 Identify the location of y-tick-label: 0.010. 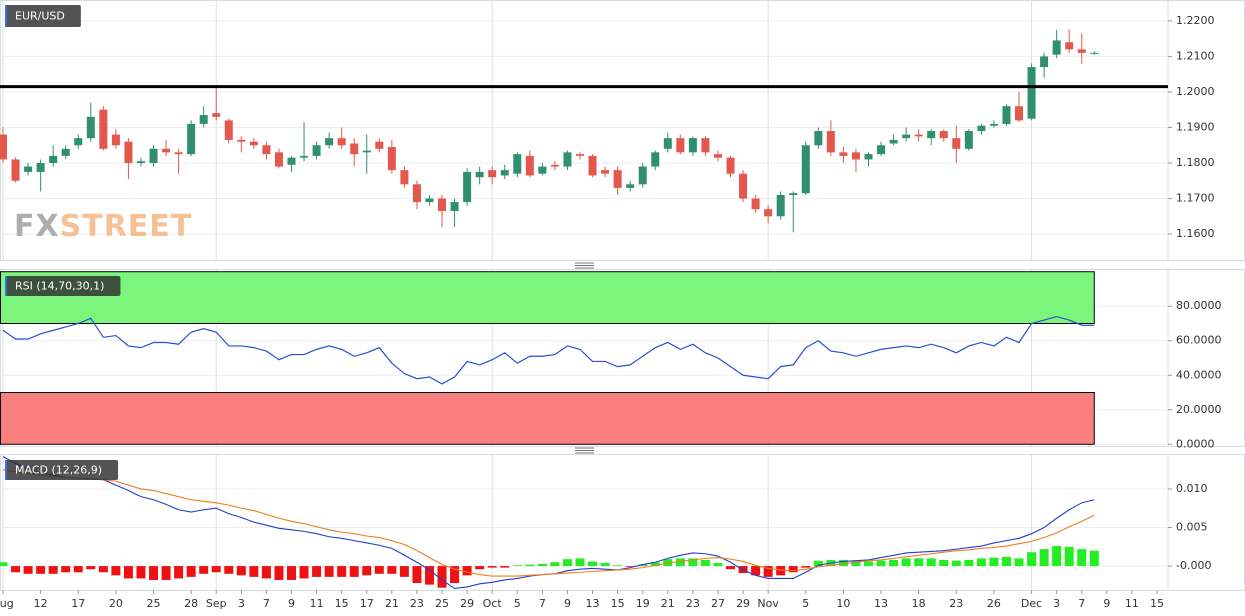
(1192, 488).